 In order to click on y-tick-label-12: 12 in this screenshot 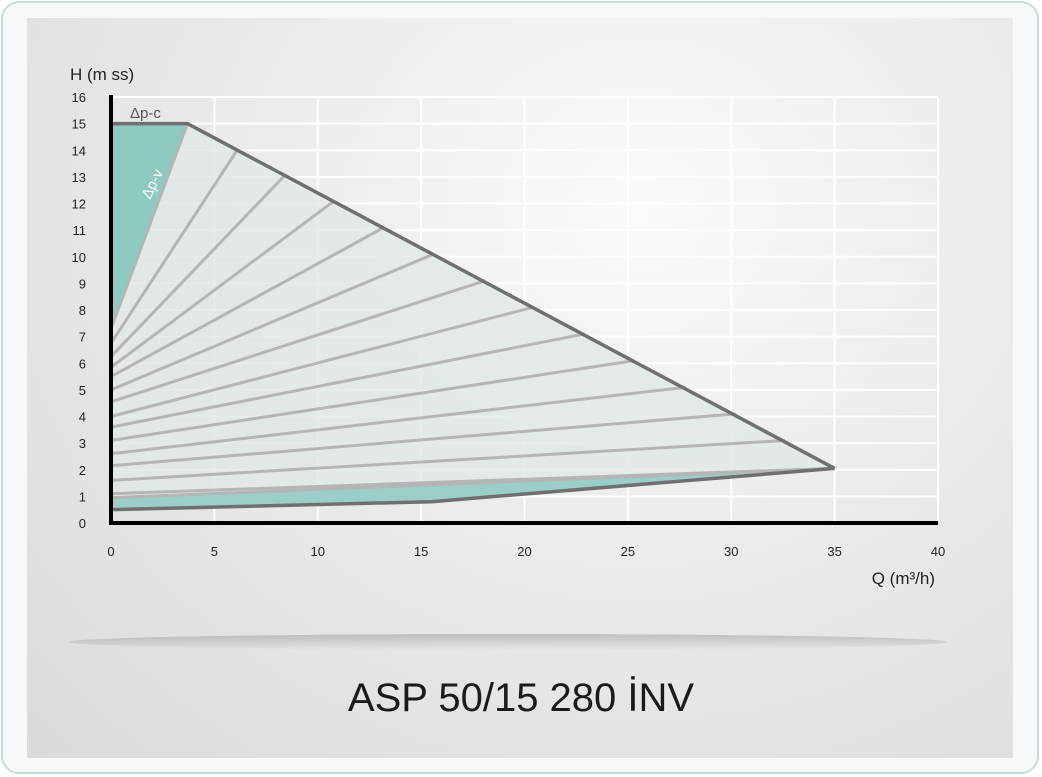, I will do `click(79, 204)`.